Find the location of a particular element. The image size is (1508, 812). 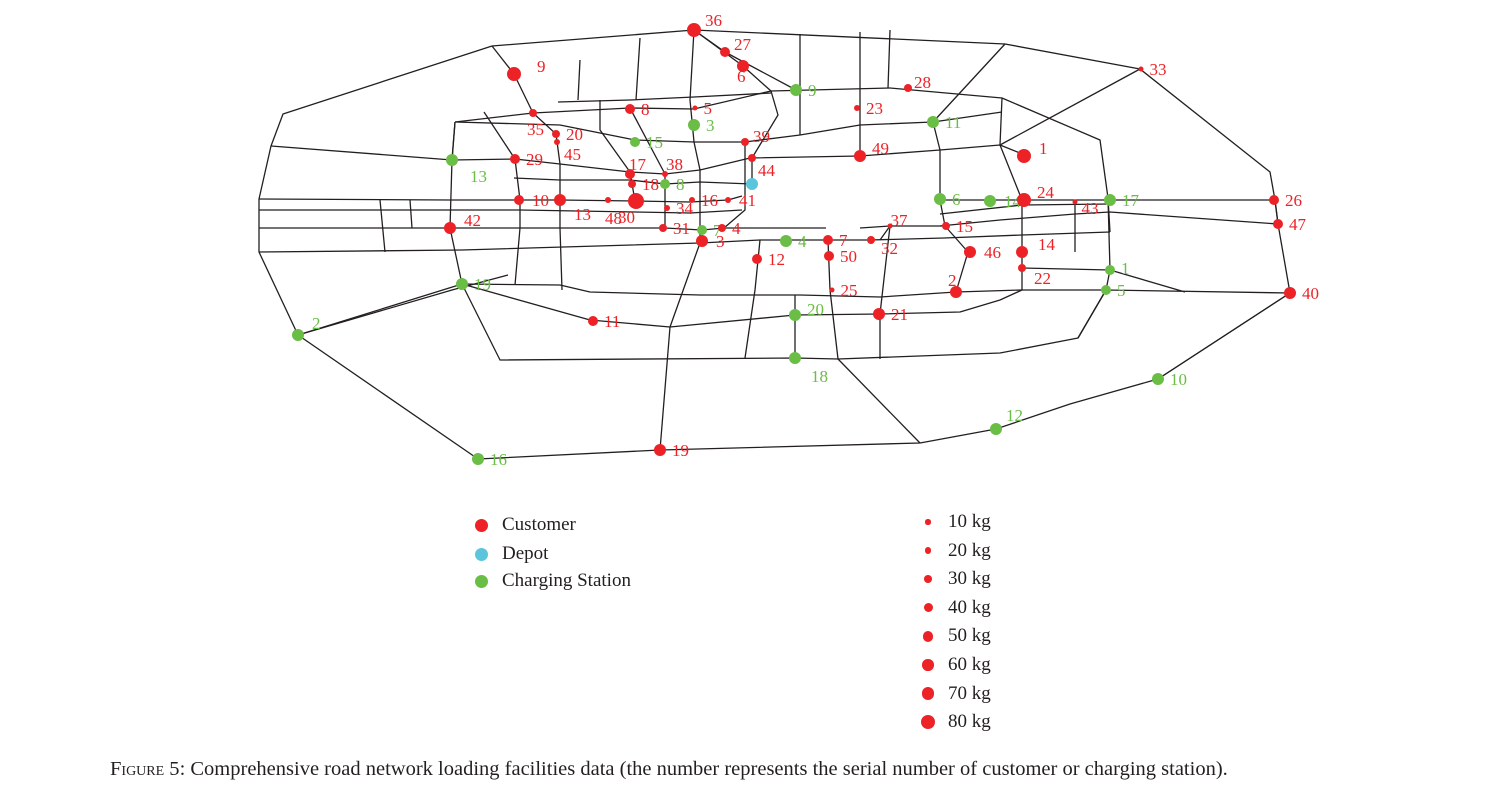

charging-station-label-7: 7 is located at coordinates (717, 230).